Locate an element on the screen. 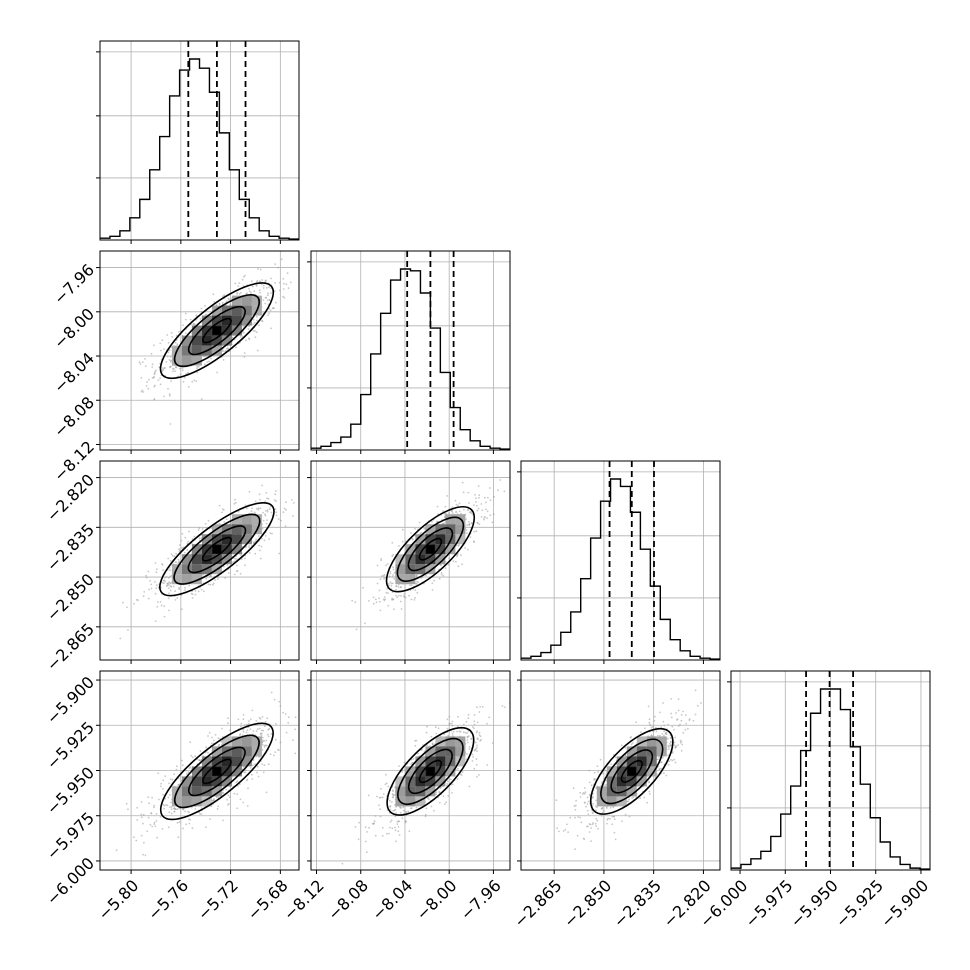 Image resolution: width=970 pixels, height=970 pixels. y-tick-label: −5.900 is located at coordinates (70, 700).